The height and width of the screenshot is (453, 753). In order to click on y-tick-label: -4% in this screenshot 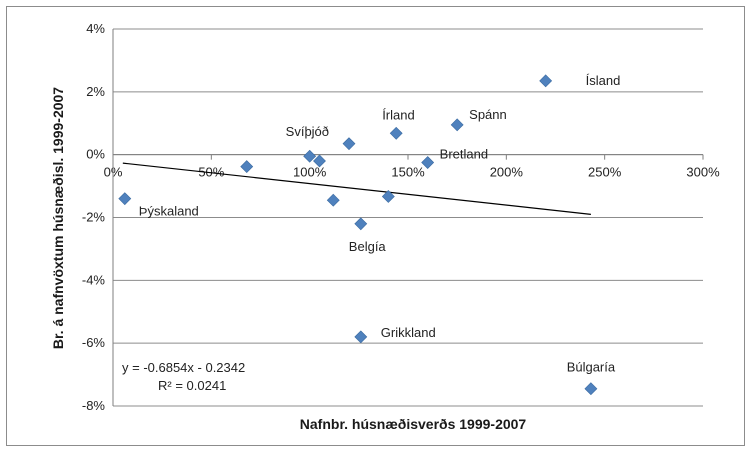, I will do `click(94, 279)`.